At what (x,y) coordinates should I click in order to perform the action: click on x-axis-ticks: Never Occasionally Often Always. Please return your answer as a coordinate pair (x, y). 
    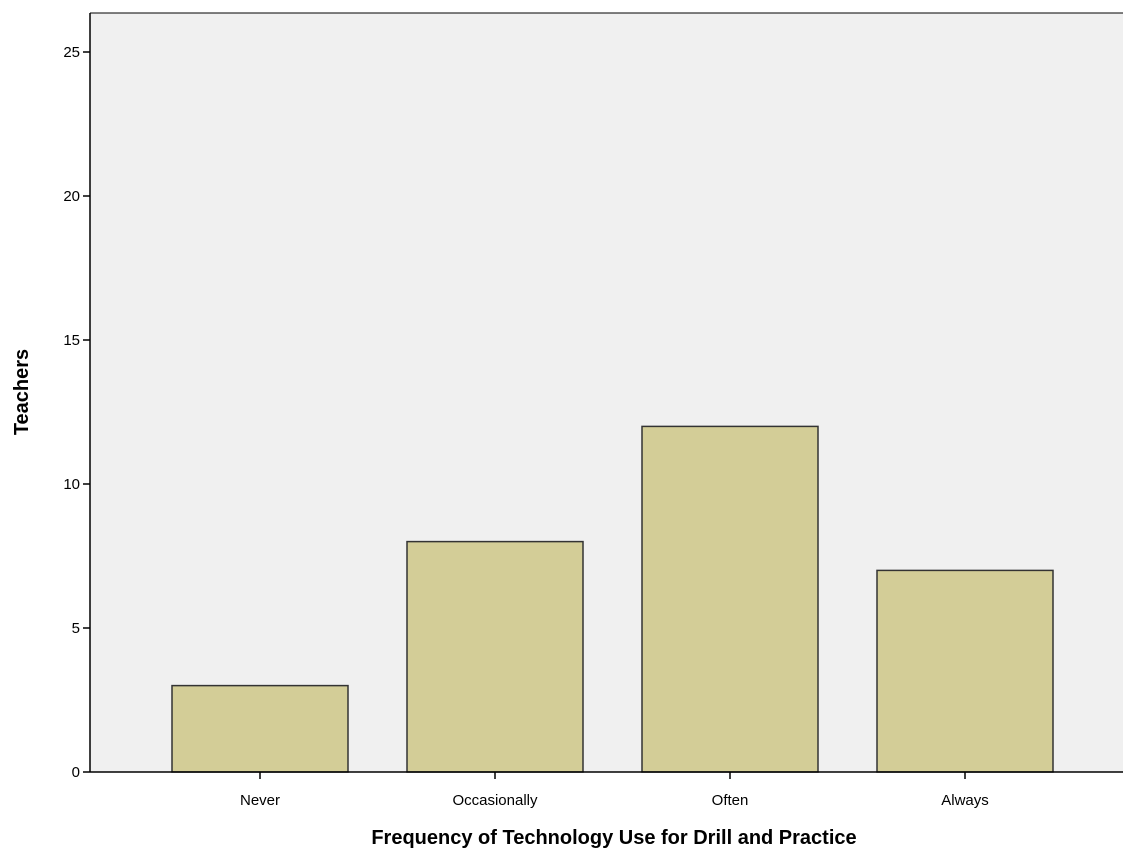
    Looking at the image, I should click on (614, 790).